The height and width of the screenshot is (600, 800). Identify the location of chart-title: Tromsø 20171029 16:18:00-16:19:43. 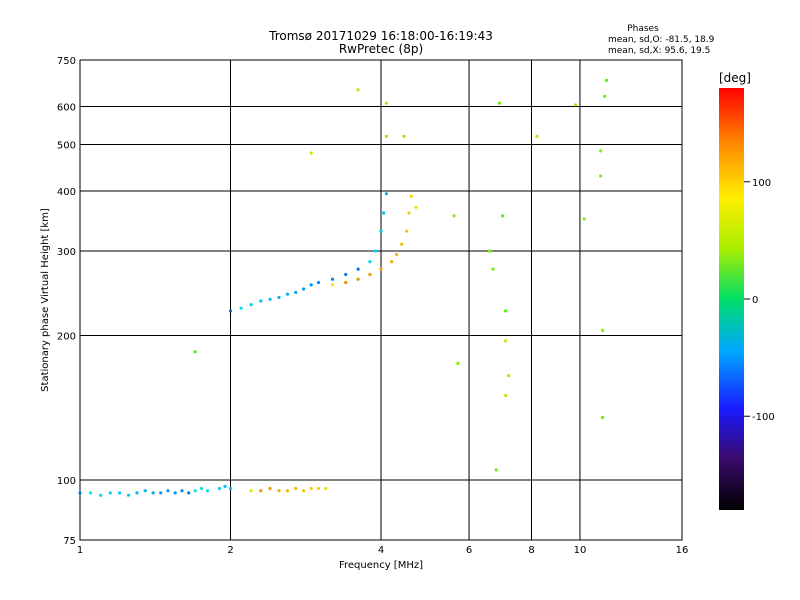
(380, 36).